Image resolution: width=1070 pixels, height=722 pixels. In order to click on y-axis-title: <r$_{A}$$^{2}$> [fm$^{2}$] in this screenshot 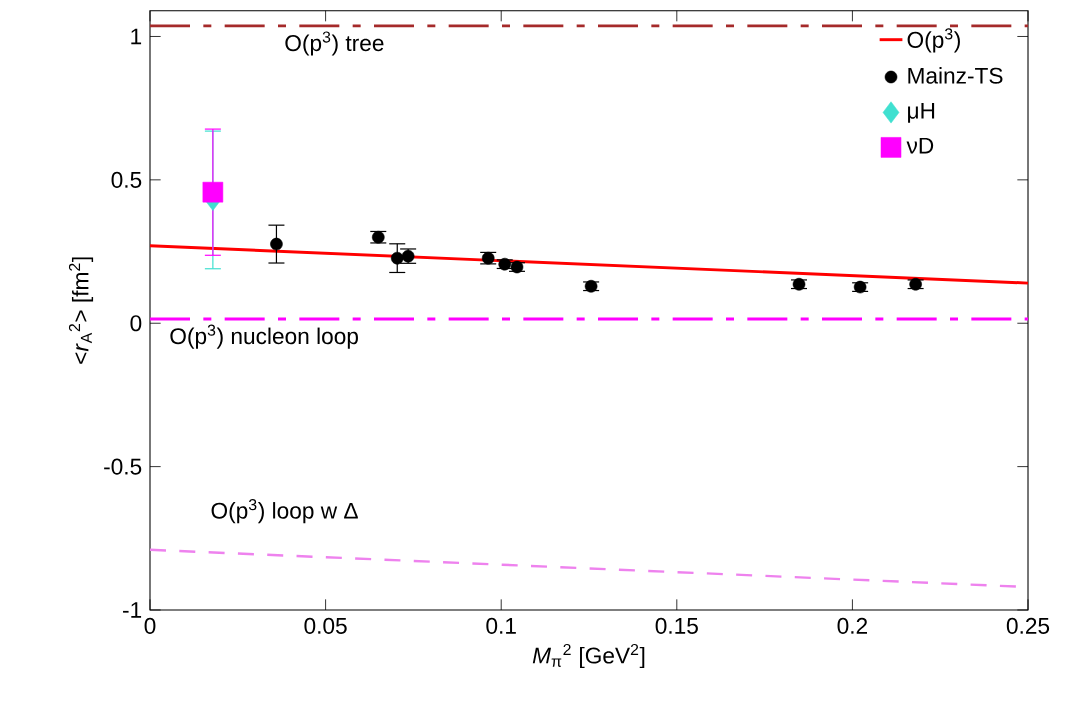, I will do `click(81, 310)`.